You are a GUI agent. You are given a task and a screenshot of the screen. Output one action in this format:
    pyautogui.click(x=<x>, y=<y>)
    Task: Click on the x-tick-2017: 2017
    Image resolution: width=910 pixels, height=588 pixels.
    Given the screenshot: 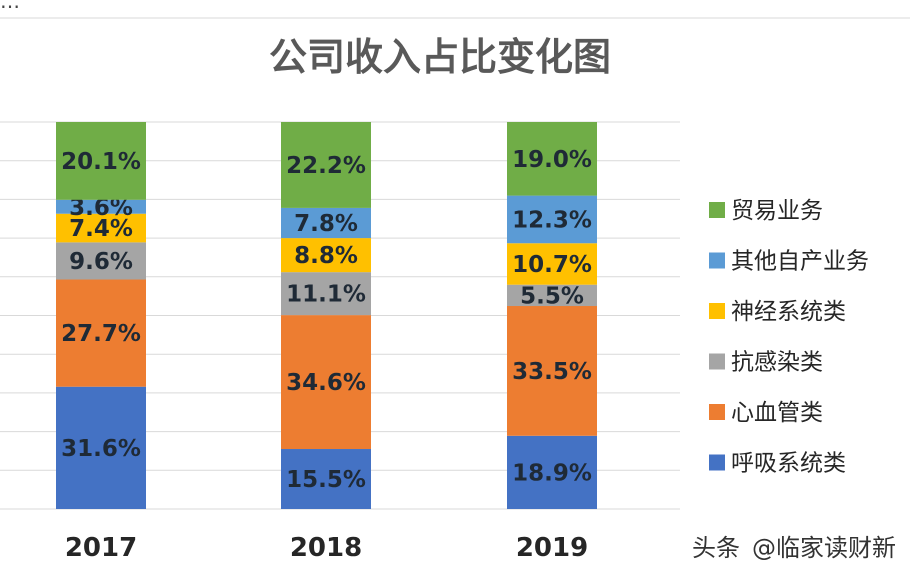 What is the action you would take?
    pyautogui.click(x=101, y=548)
    